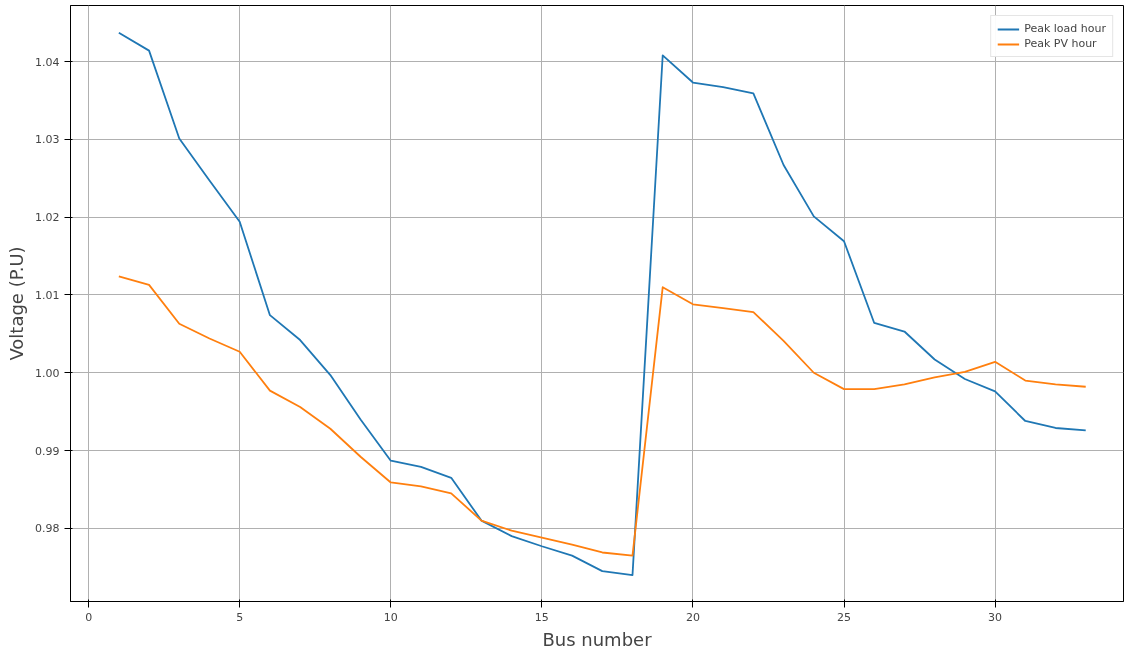 This screenshot has width=1133, height=652. What do you see at coordinates (597, 639) in the screenshot?
I see `x-axis-title: Bus number` at bounding box center [597, 639].